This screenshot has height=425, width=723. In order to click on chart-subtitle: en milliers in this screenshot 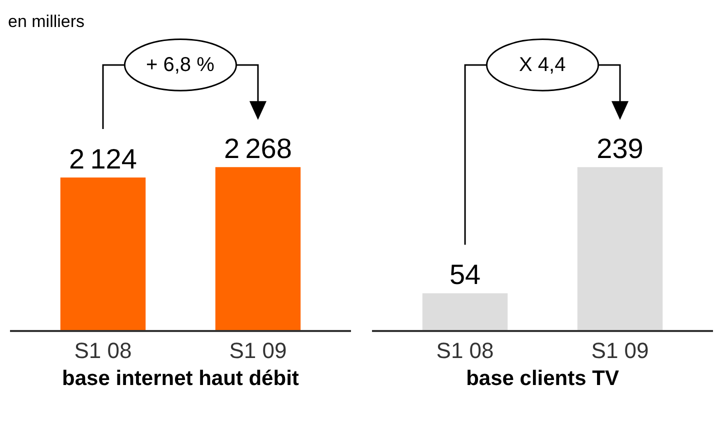, I will do `click(46, 21)`.